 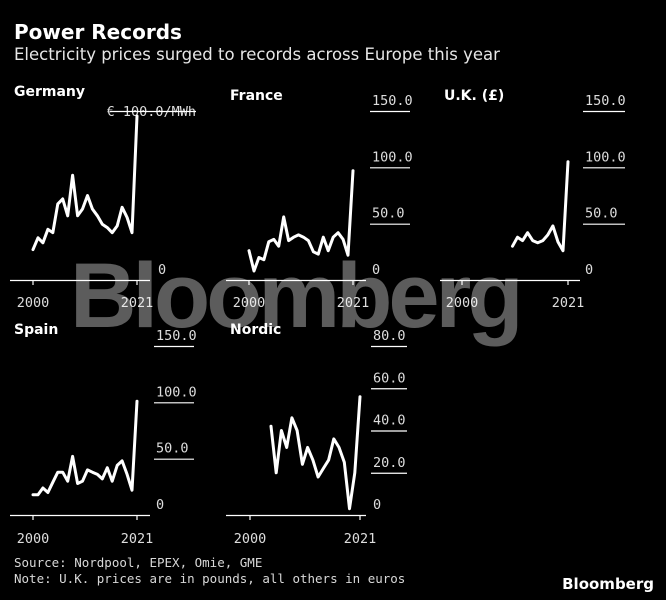 What do you see at coordinates (376, 270) in the screenshot?
I see `france-y-tick-label: 0` at bounding box center [376, 270].